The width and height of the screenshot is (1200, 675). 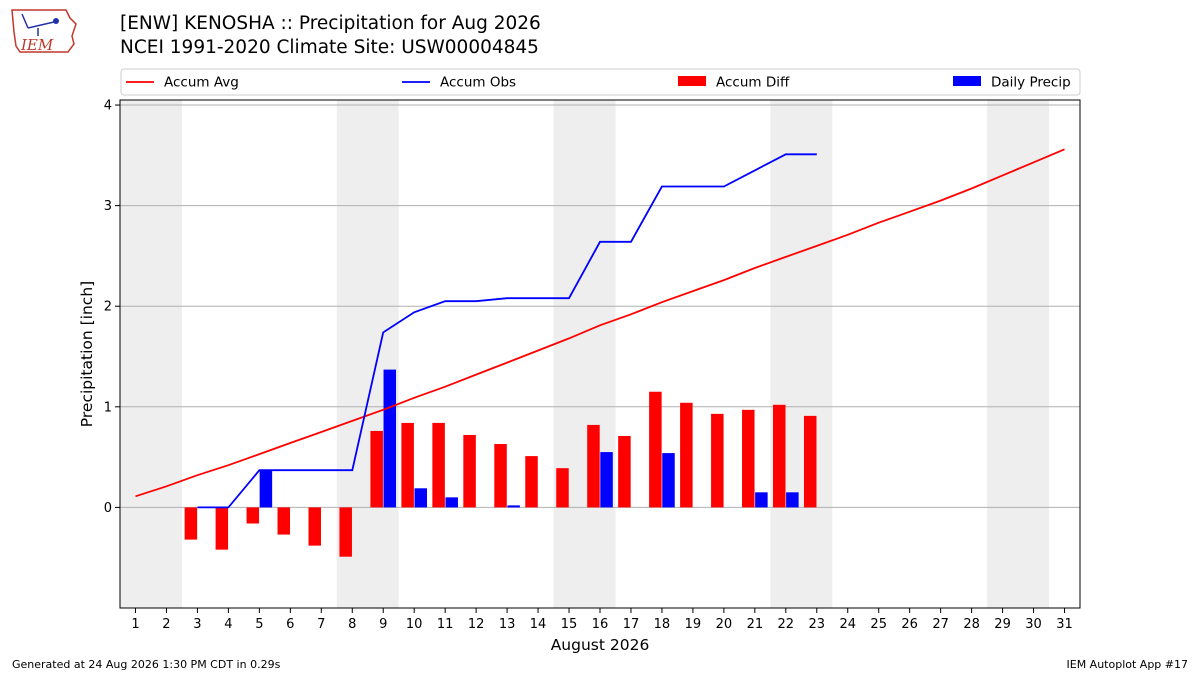 I want to click on y-tick-label: 1, so click(x=108, y=407).